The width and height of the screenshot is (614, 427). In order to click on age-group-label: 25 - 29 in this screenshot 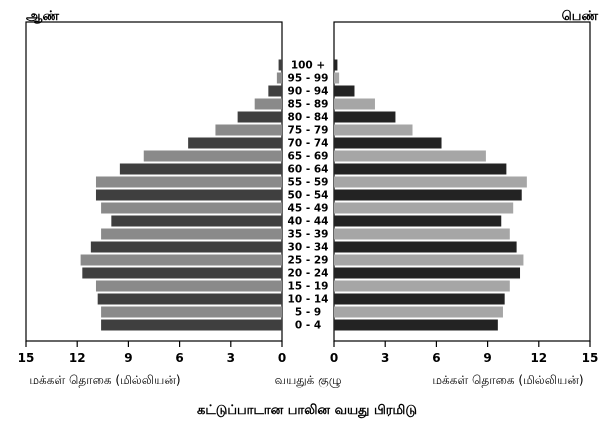, I will do `click(308, 261)`.